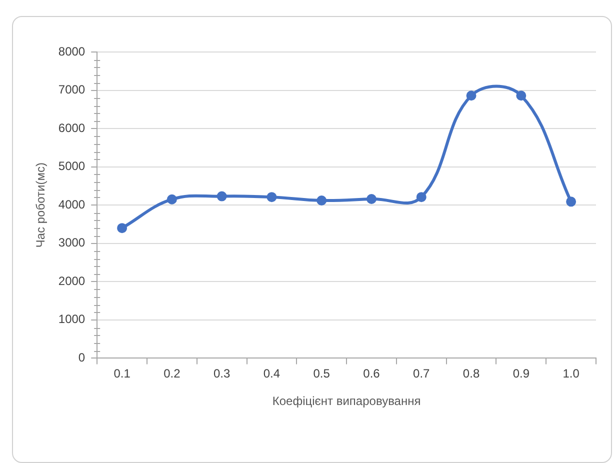 Image resolution: width=614 pixels, height=463 pixels. What do you see at coordinates (82, 357) in the screenshot?
I see `y-tick-label: 0` at bounding box center [82, 357].